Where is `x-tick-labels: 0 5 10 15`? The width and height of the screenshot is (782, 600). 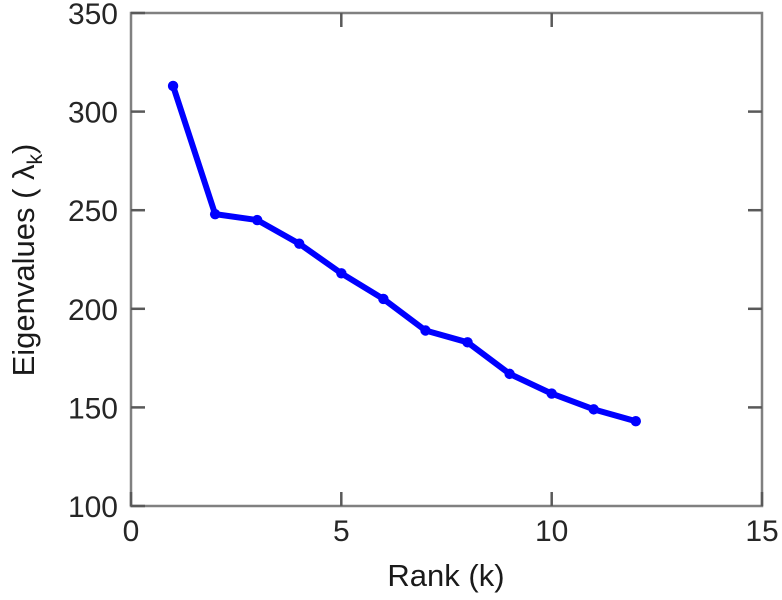
x-tick-labels: 0 5 10 15 is located at coordinates (451, 531).